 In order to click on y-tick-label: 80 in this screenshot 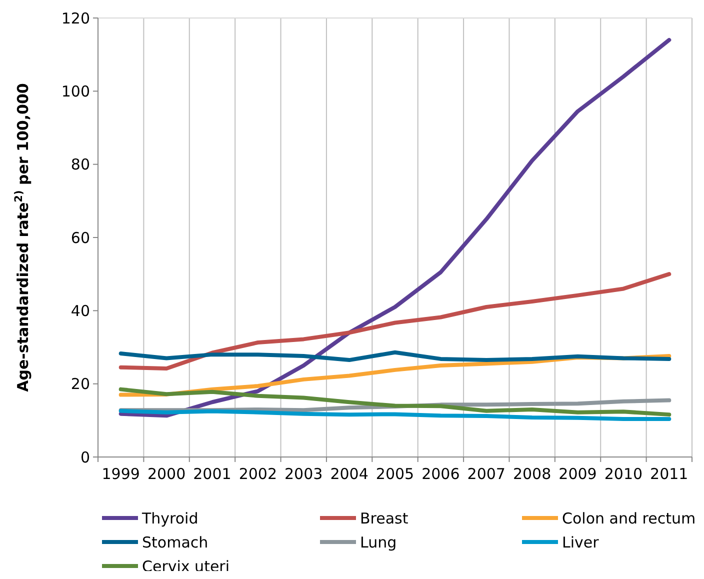, I will do `click(80, 165)`.